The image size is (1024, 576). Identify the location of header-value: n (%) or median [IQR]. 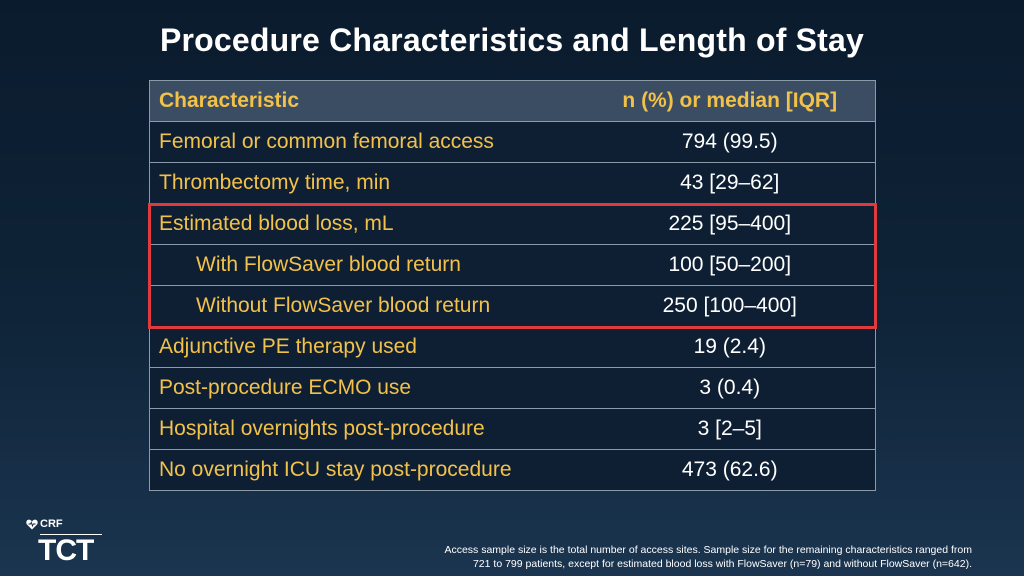
(730, 101).